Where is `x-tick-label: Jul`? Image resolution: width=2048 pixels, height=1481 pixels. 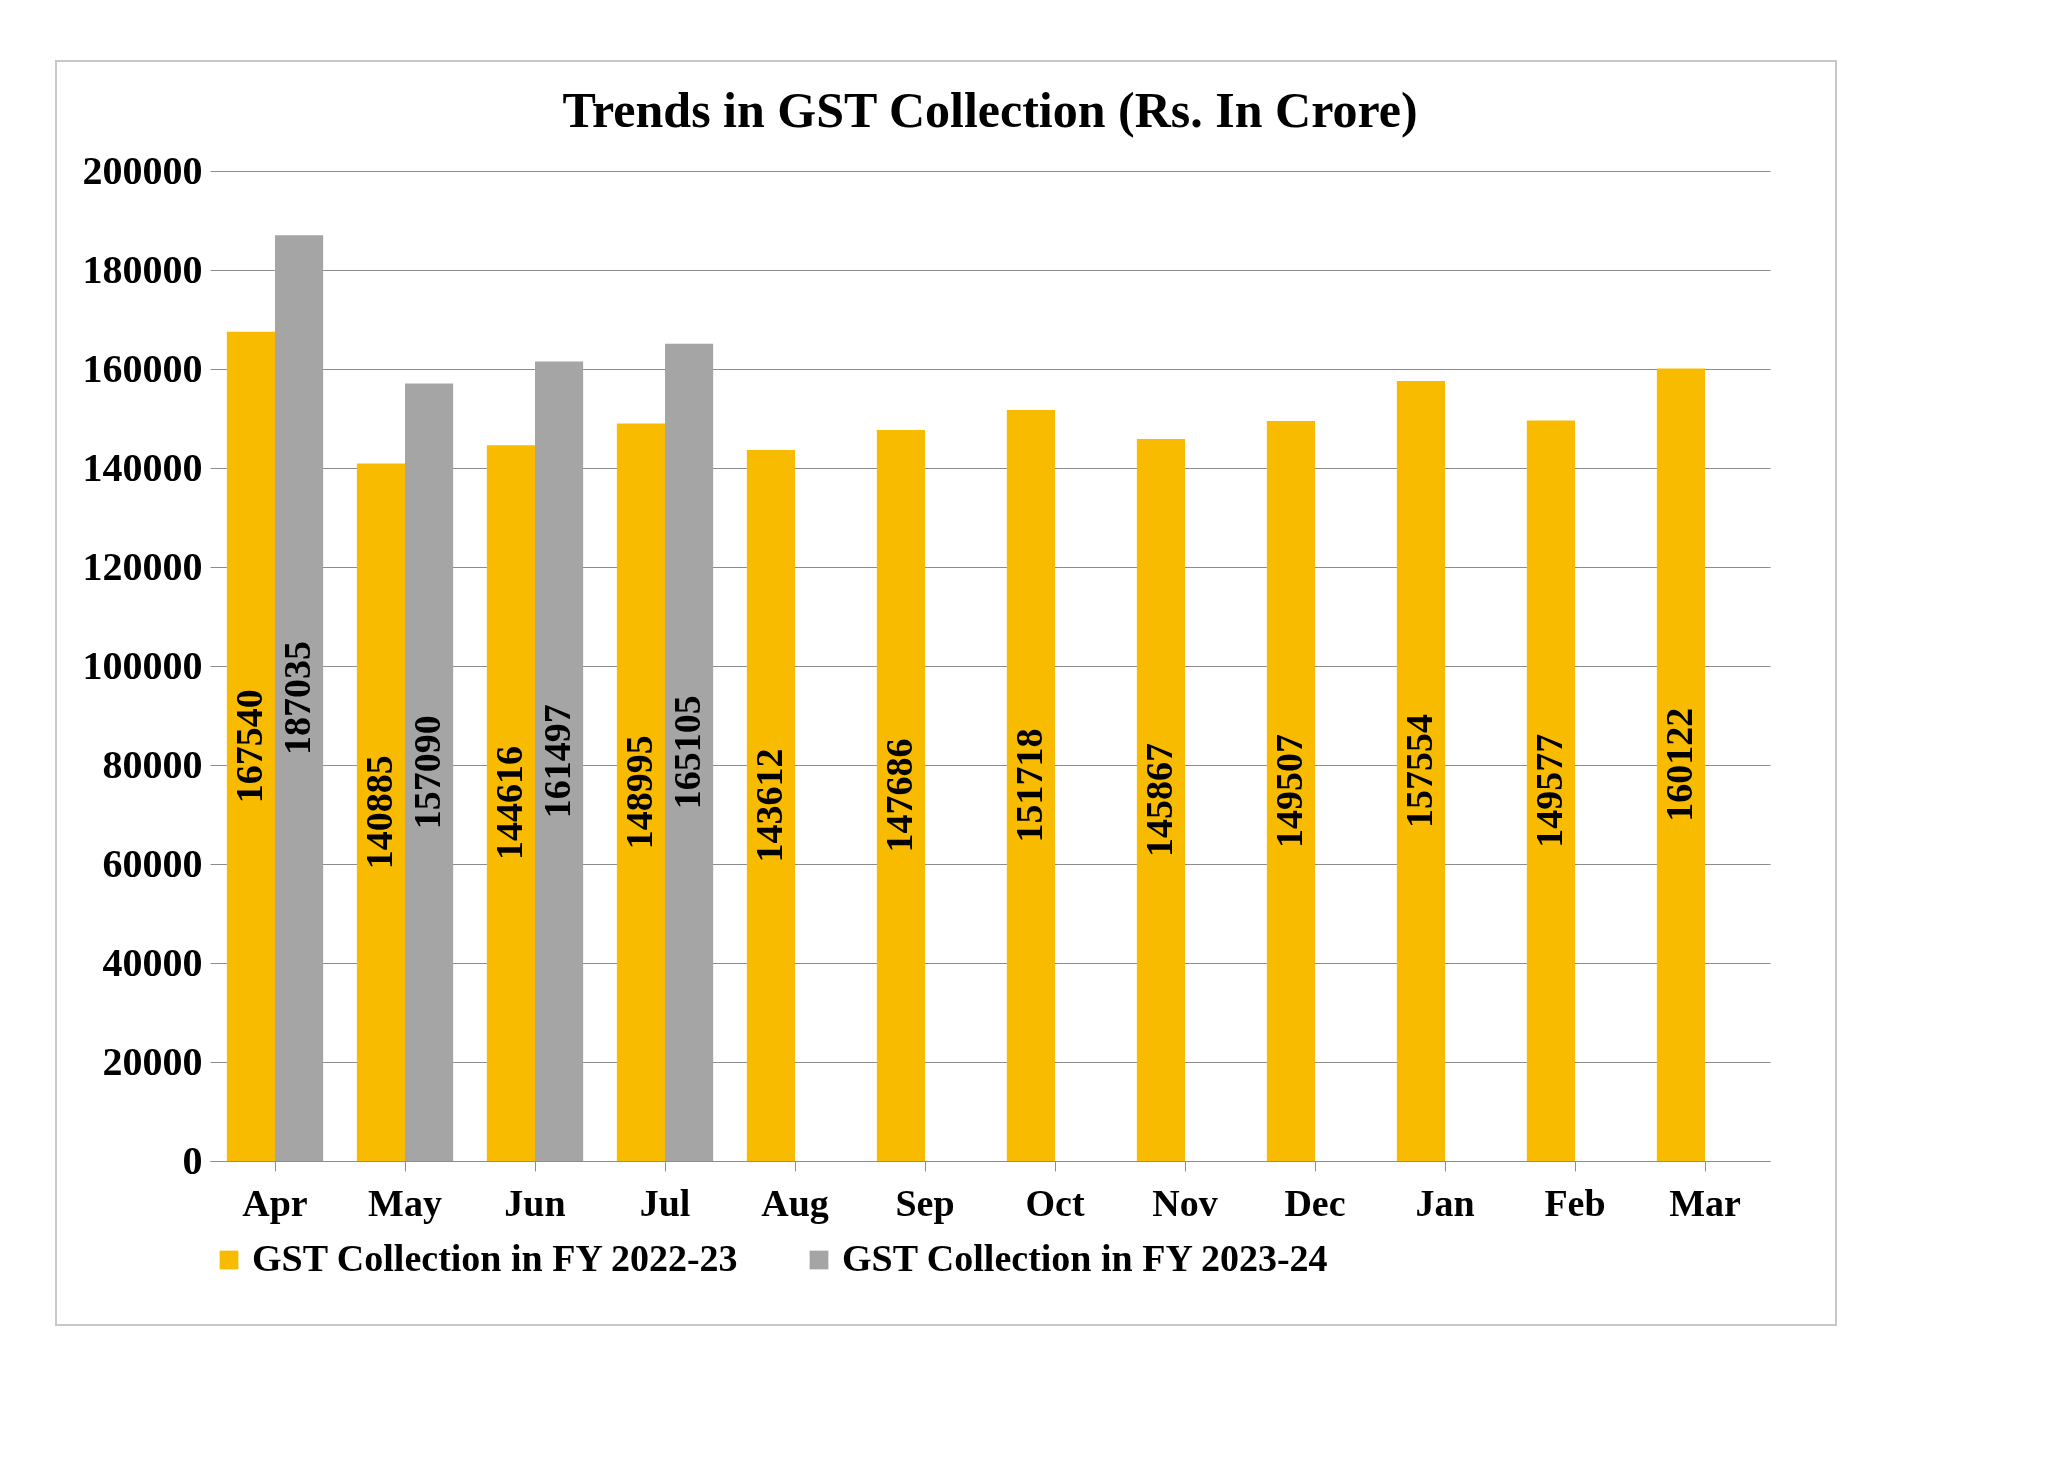 x-tick-label: Jul is located at coordinates (665, 1202).